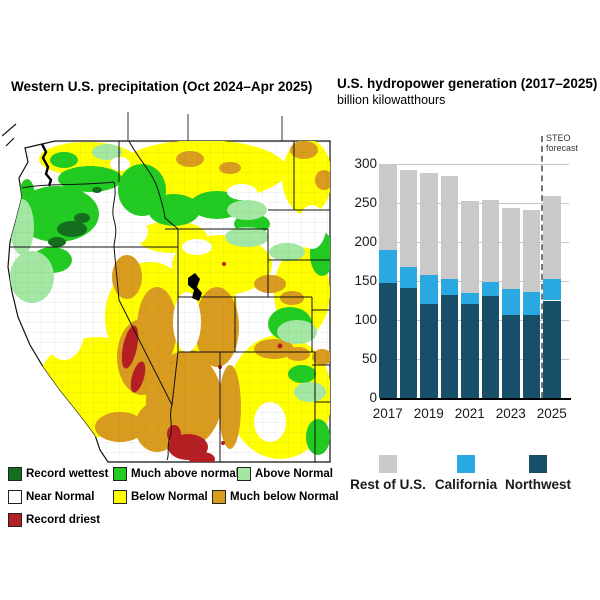 This screenshot has height=600, width=600. I want to click on y-axis-tick-300: 300, so click(365, 163).